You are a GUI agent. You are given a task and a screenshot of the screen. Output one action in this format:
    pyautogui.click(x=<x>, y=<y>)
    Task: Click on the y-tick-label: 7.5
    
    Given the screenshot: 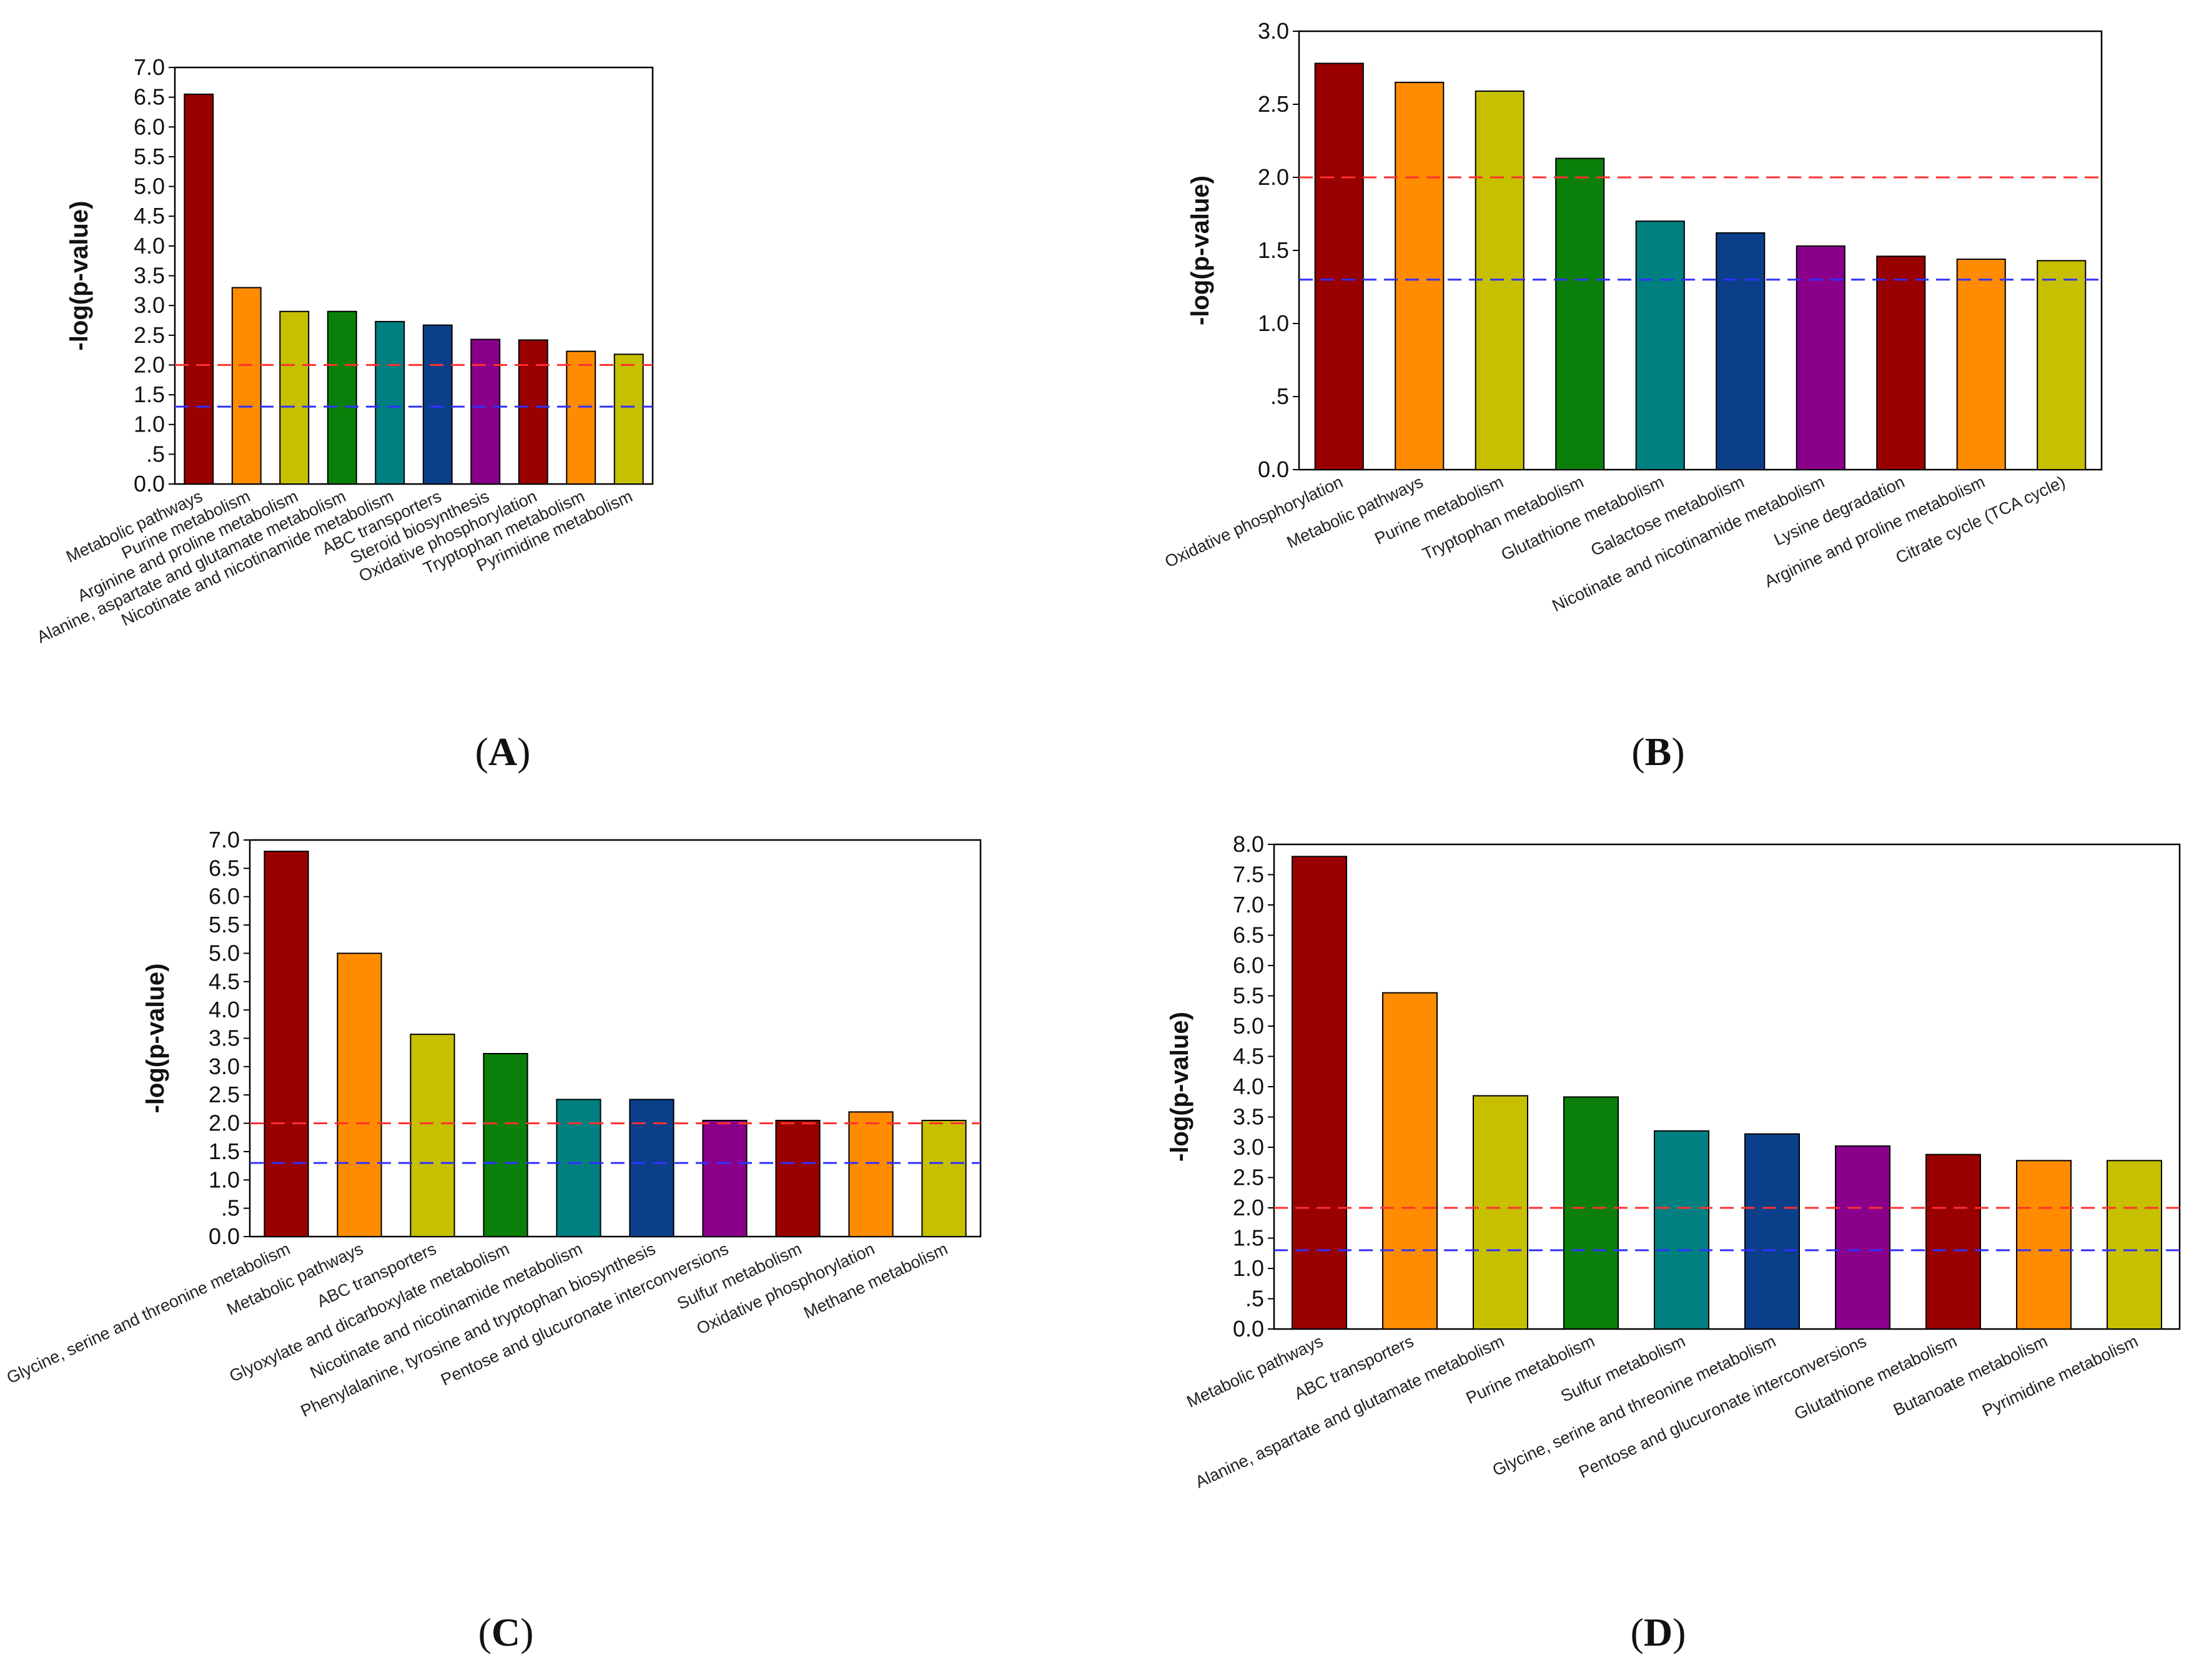 What is the action you would take?
    pyautogui.click(x=1249, y=875)
    